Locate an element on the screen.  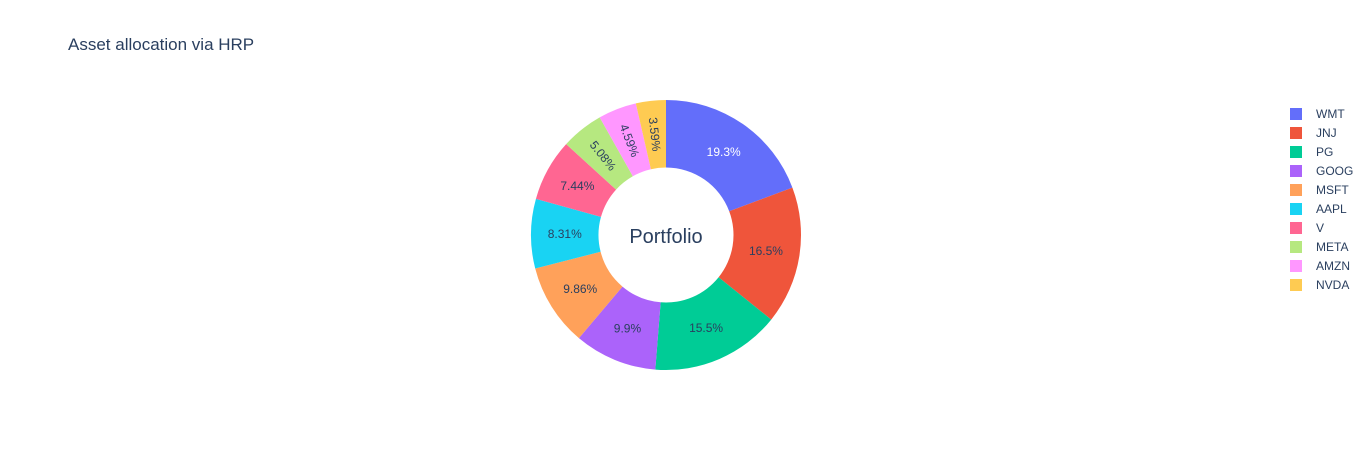
legend-item-meta: META is located at coordinates (1319, 247).